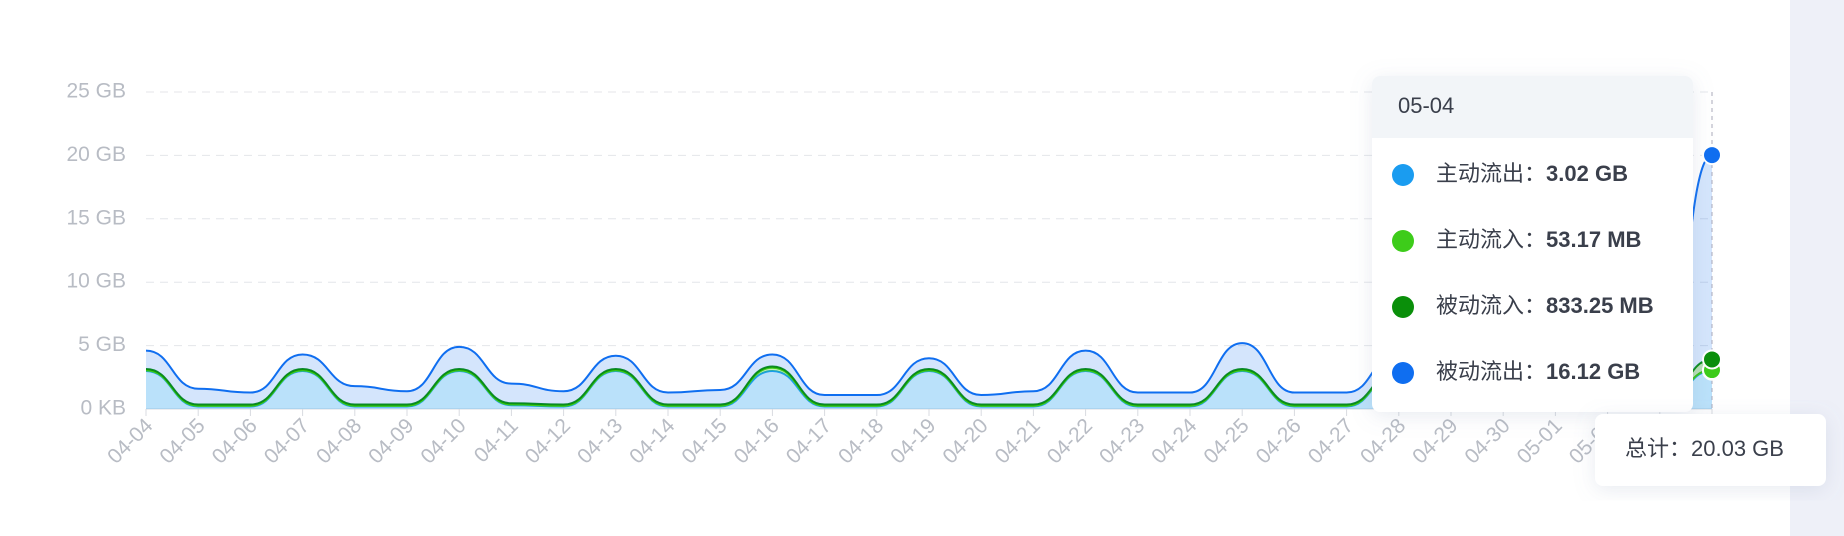 The height and width of the screenshot is (536, 1844). What do you see at coordinates (1226, 441) in the screenshot?
I see `x-tick-label: 04-25` at bounding box center [1226, 441].